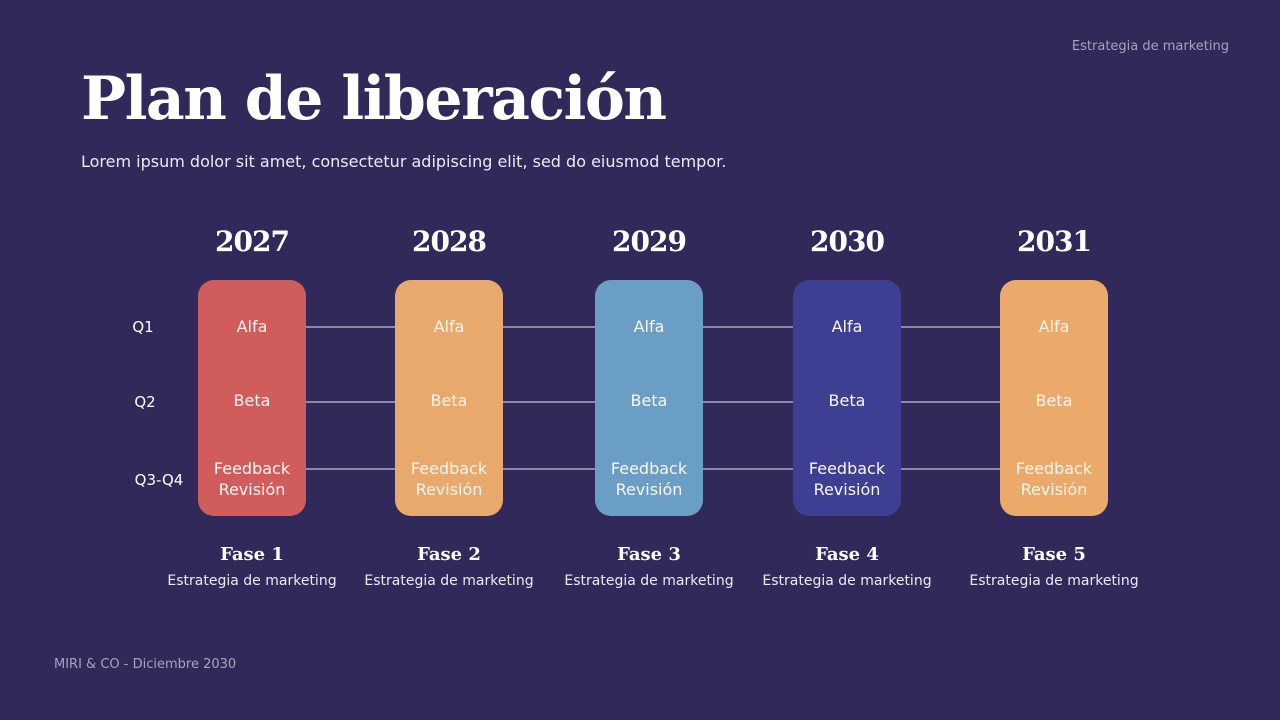 This screenshot has height=720, width=1280. I want to click on page-title: Plan de liberación, so click(374, 99).